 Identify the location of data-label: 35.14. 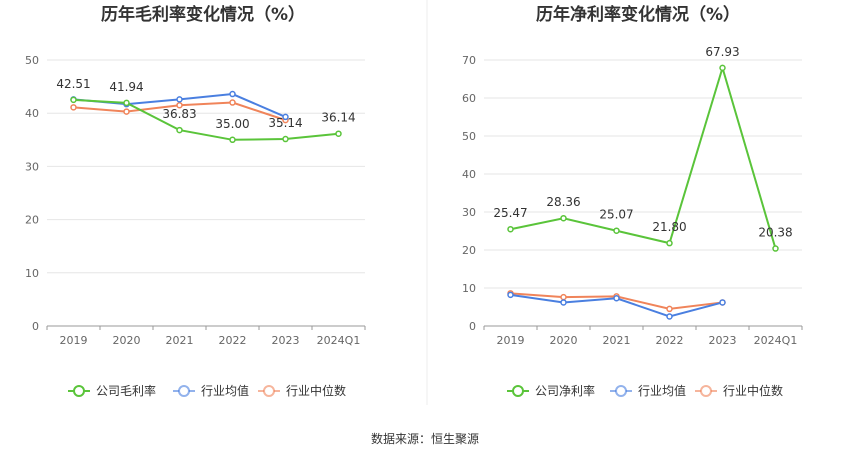
(285, 123).